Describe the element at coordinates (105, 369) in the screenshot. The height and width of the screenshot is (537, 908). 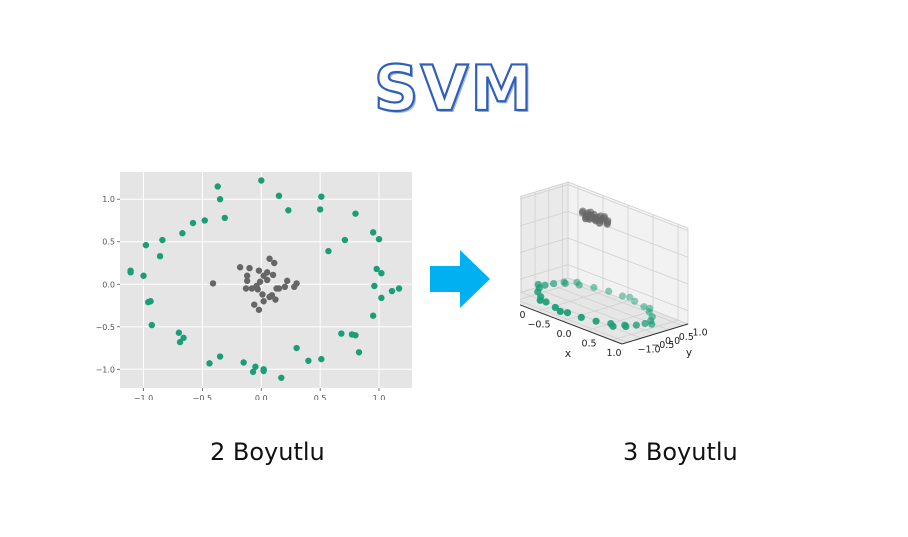
I see `y-tick-label: −1.0` at that location.